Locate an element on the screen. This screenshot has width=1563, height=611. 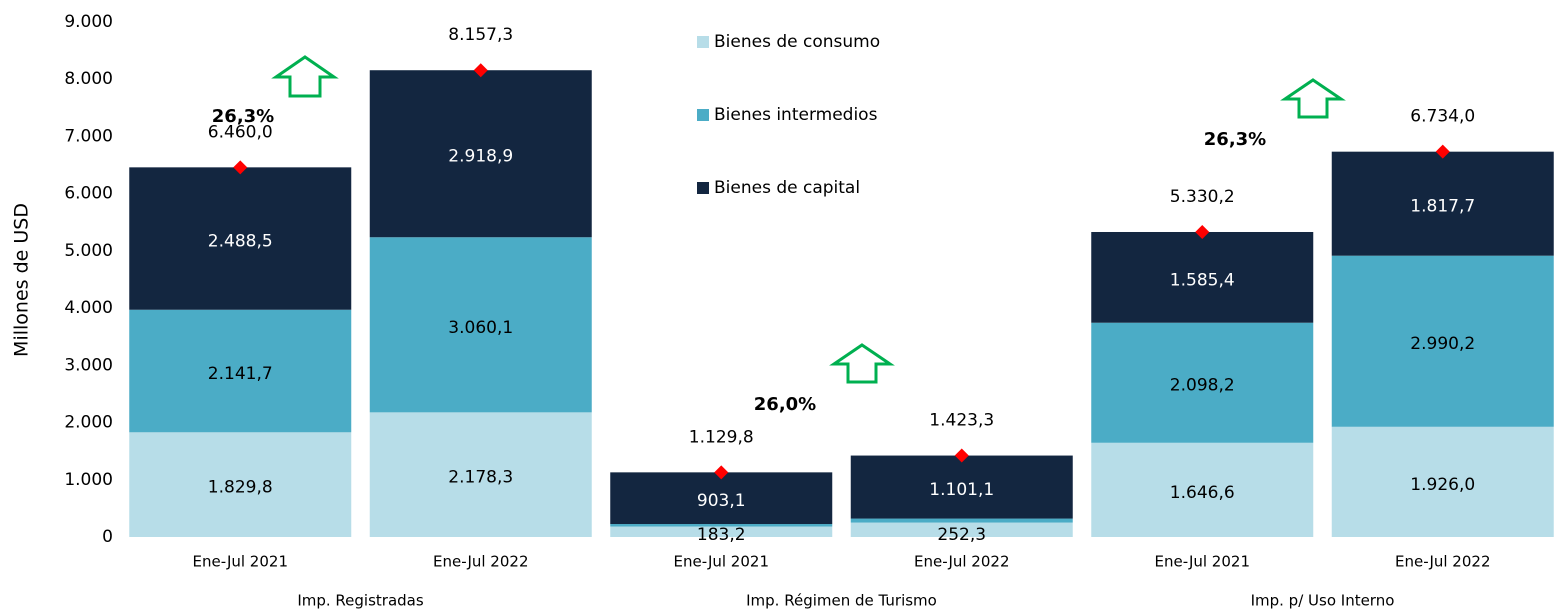
value-label: 903,1 is located at coordinates (721, 501).